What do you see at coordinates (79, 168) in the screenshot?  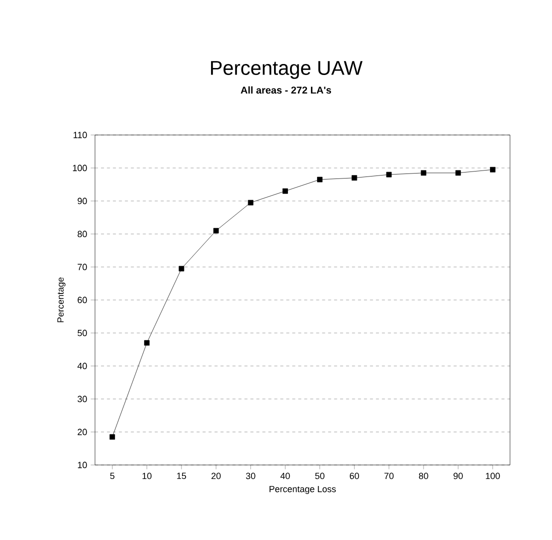 I see `y-tick-label: 100` at bounding box center [79, 168].